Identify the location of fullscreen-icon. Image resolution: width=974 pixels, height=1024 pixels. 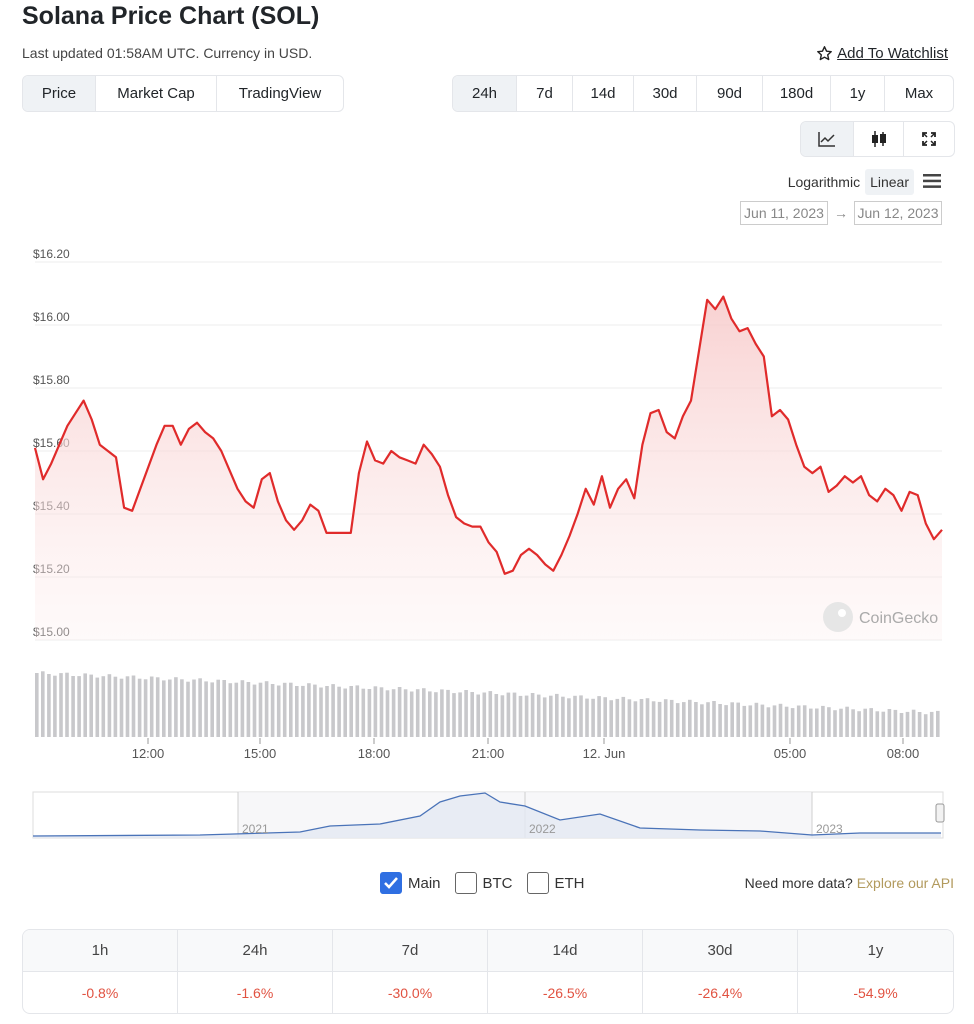
(929, 139).